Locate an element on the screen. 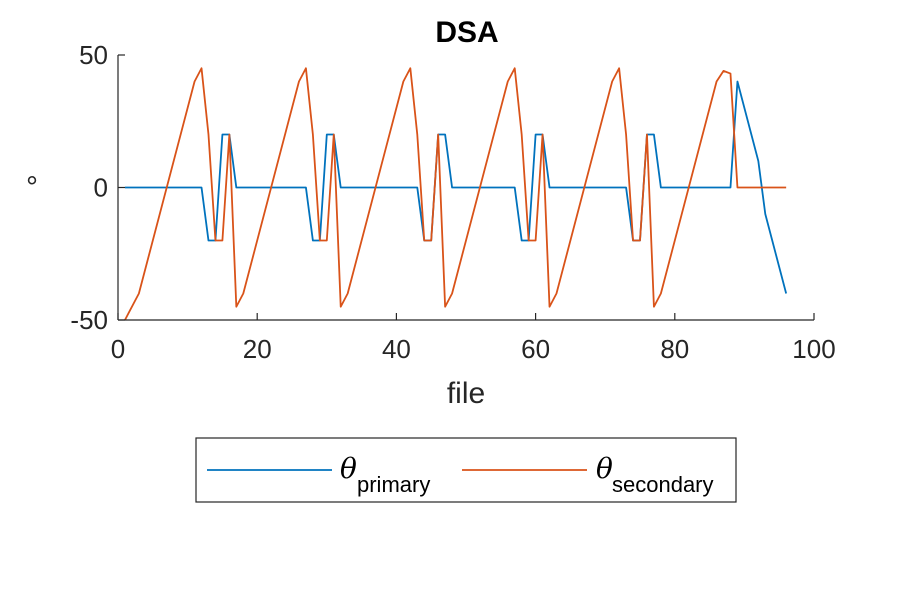 This screenshot has height=600, width=900. legend-subscript-primary: primary is located at coordinates (393, 484).